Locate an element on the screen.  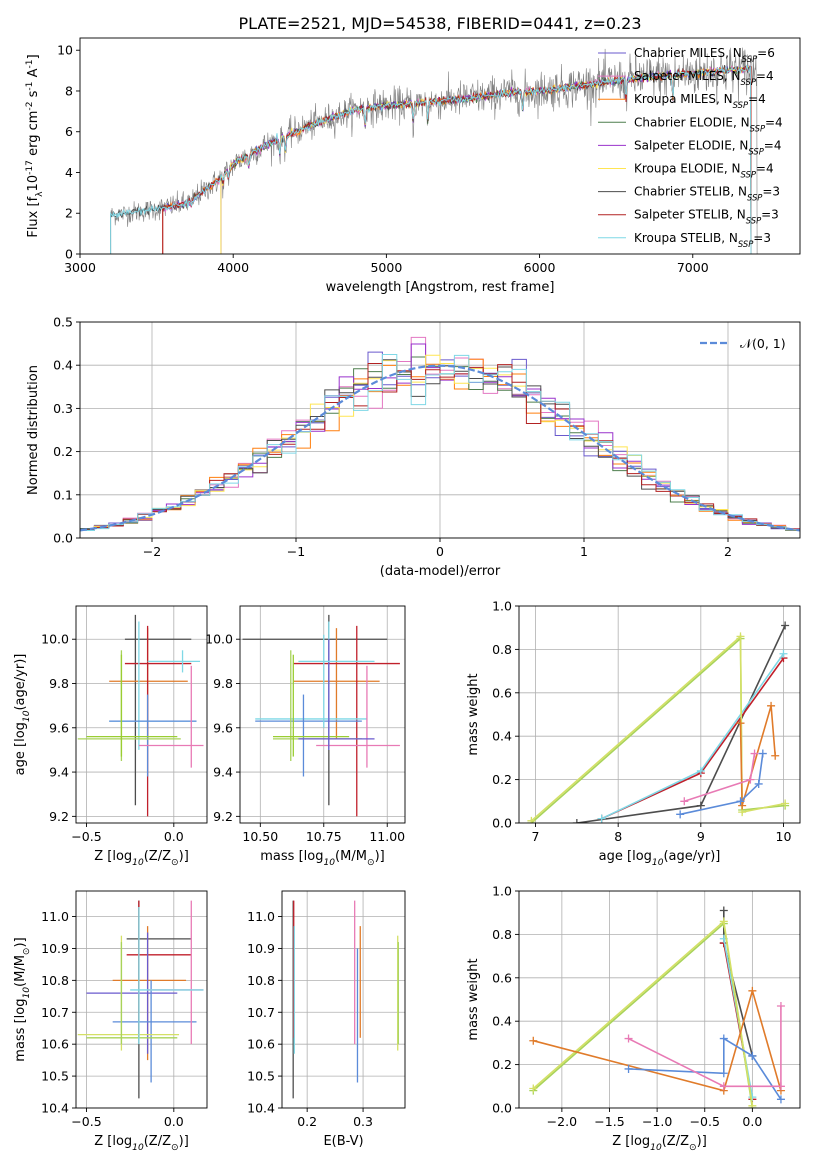
legend-entry: Salpeter STELIB, NSSP=3 is located at coordinates (706, 217).